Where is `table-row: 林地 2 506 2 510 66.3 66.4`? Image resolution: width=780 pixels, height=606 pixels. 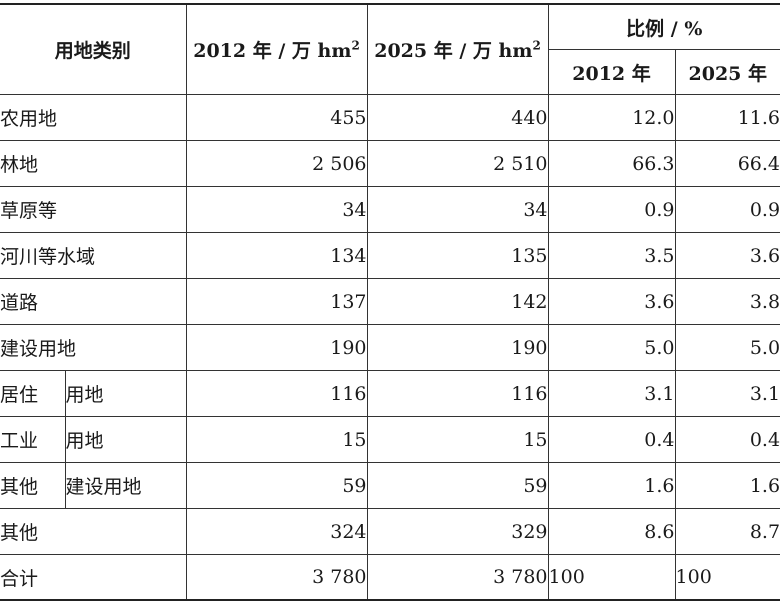
table-row: 林地 2 506 2 510 66.3 66.4 is located at coordinates (390, 163).